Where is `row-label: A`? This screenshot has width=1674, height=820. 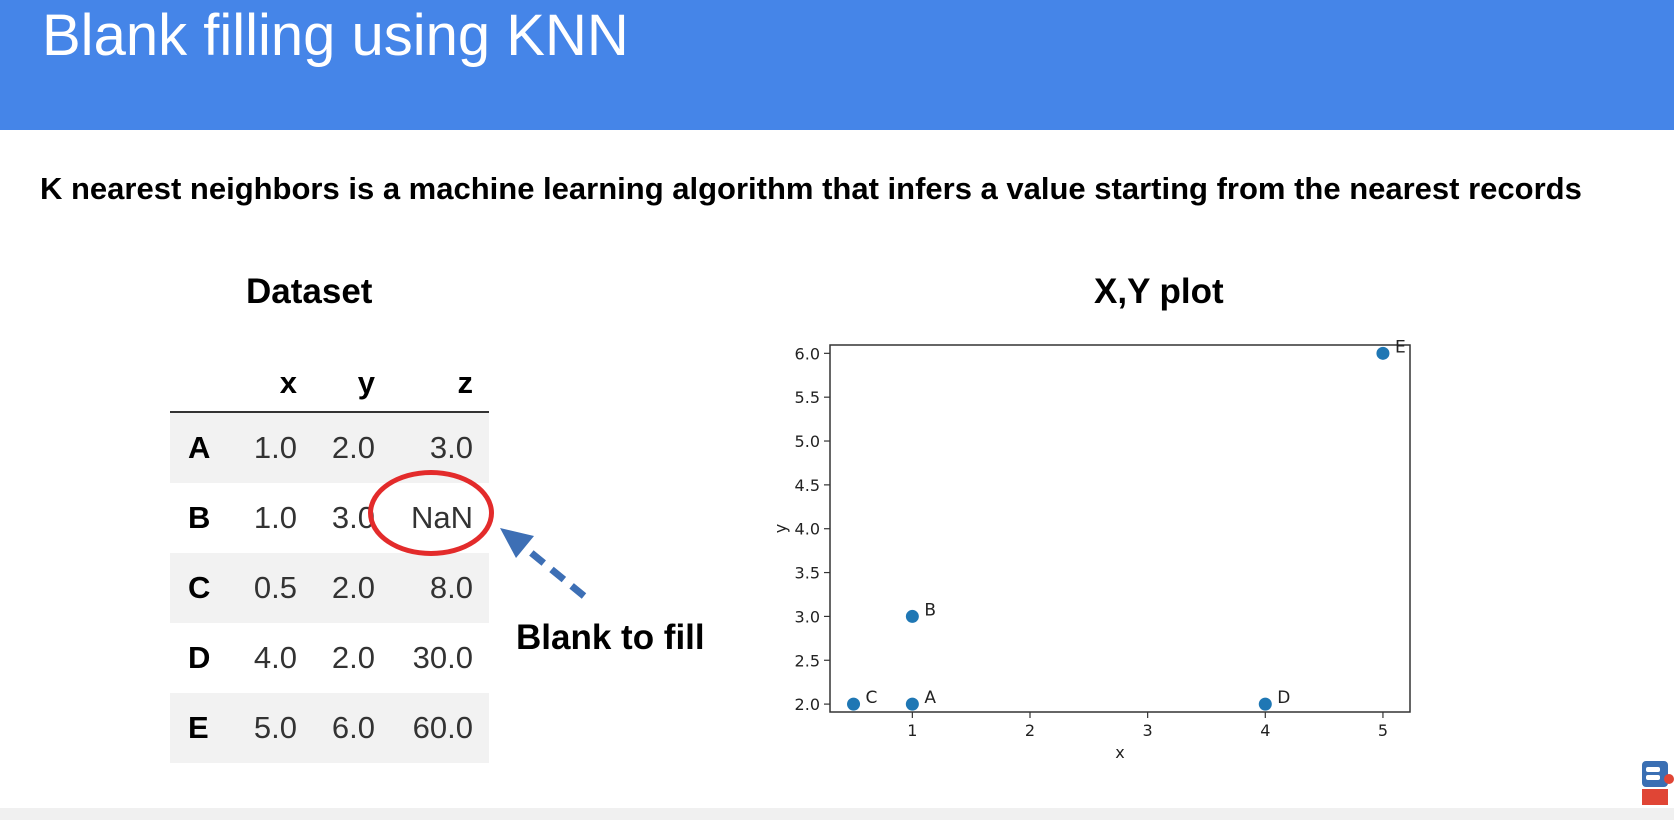 row-label: A is located at coordinates (199, 447).